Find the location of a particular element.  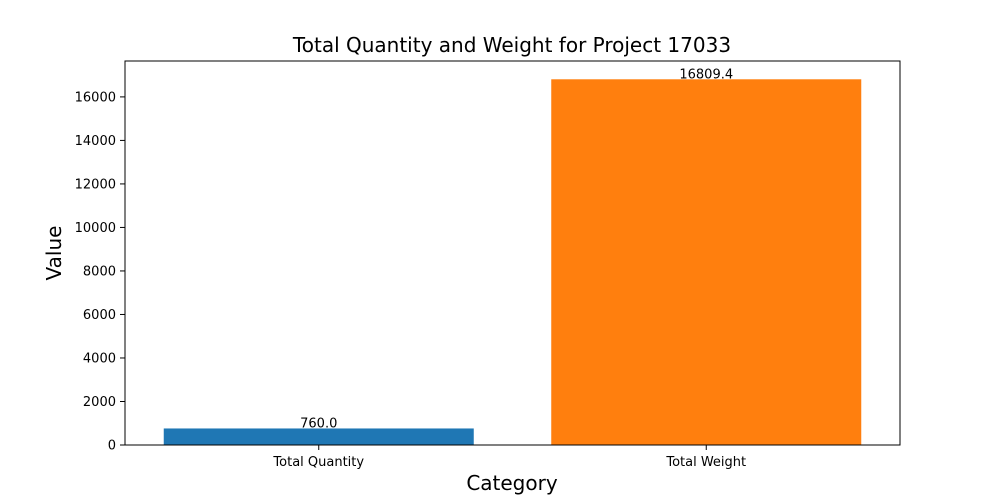

x-tick-label: Total Weight is located at coordinates (705, 462).